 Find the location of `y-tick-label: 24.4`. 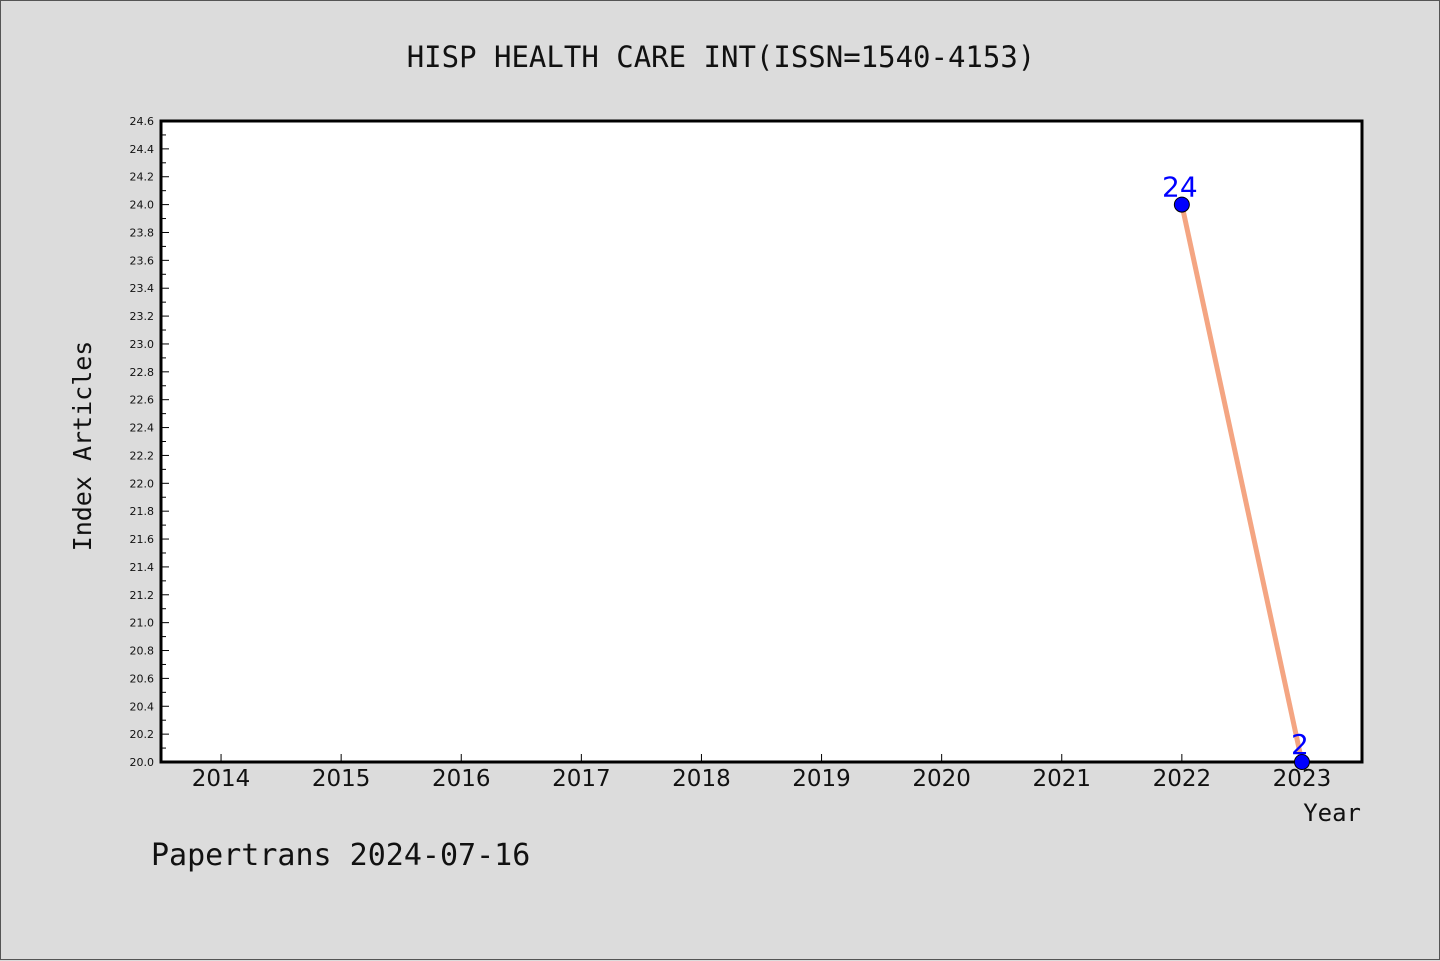

y-tick-label: 24.4 is located at coordinates (142, 149).